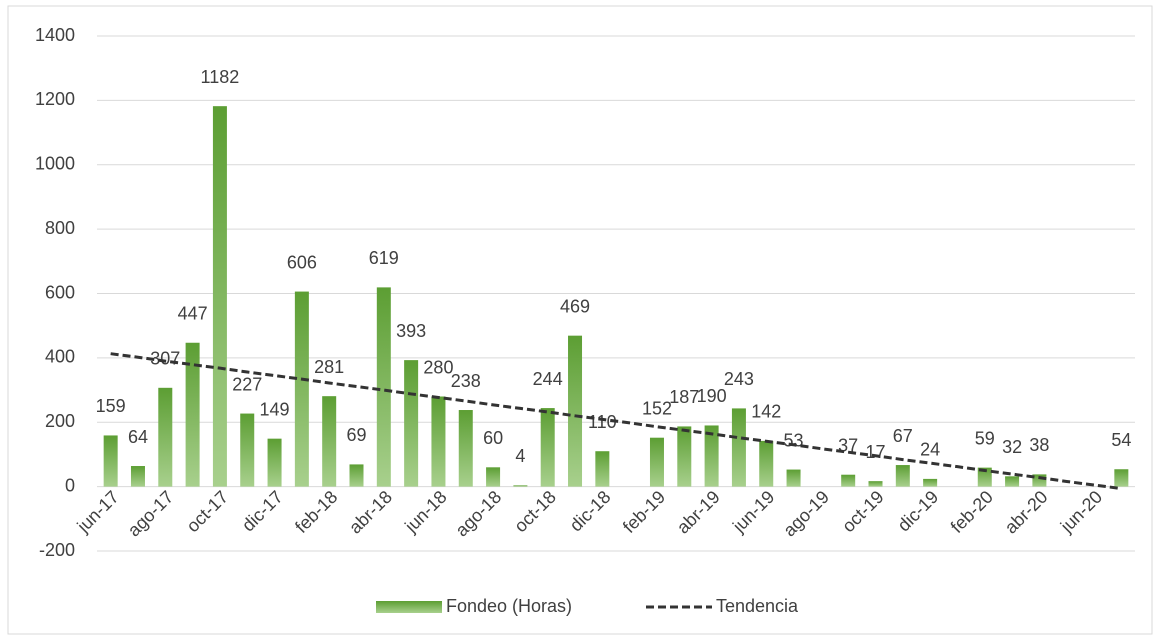  Describe the element at coordinates (60, 228) in the screenshot. I see `y-tick-label: 800` at that location.